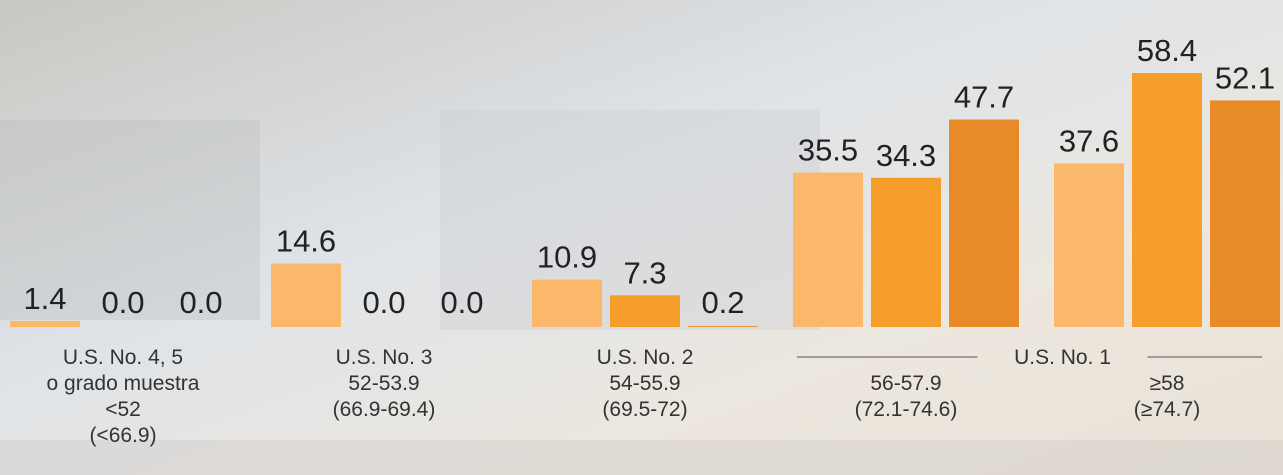  Describe the element at coordinates (644, 409) in the screenshot. I see `category-label: (69.5-72)` at that location.